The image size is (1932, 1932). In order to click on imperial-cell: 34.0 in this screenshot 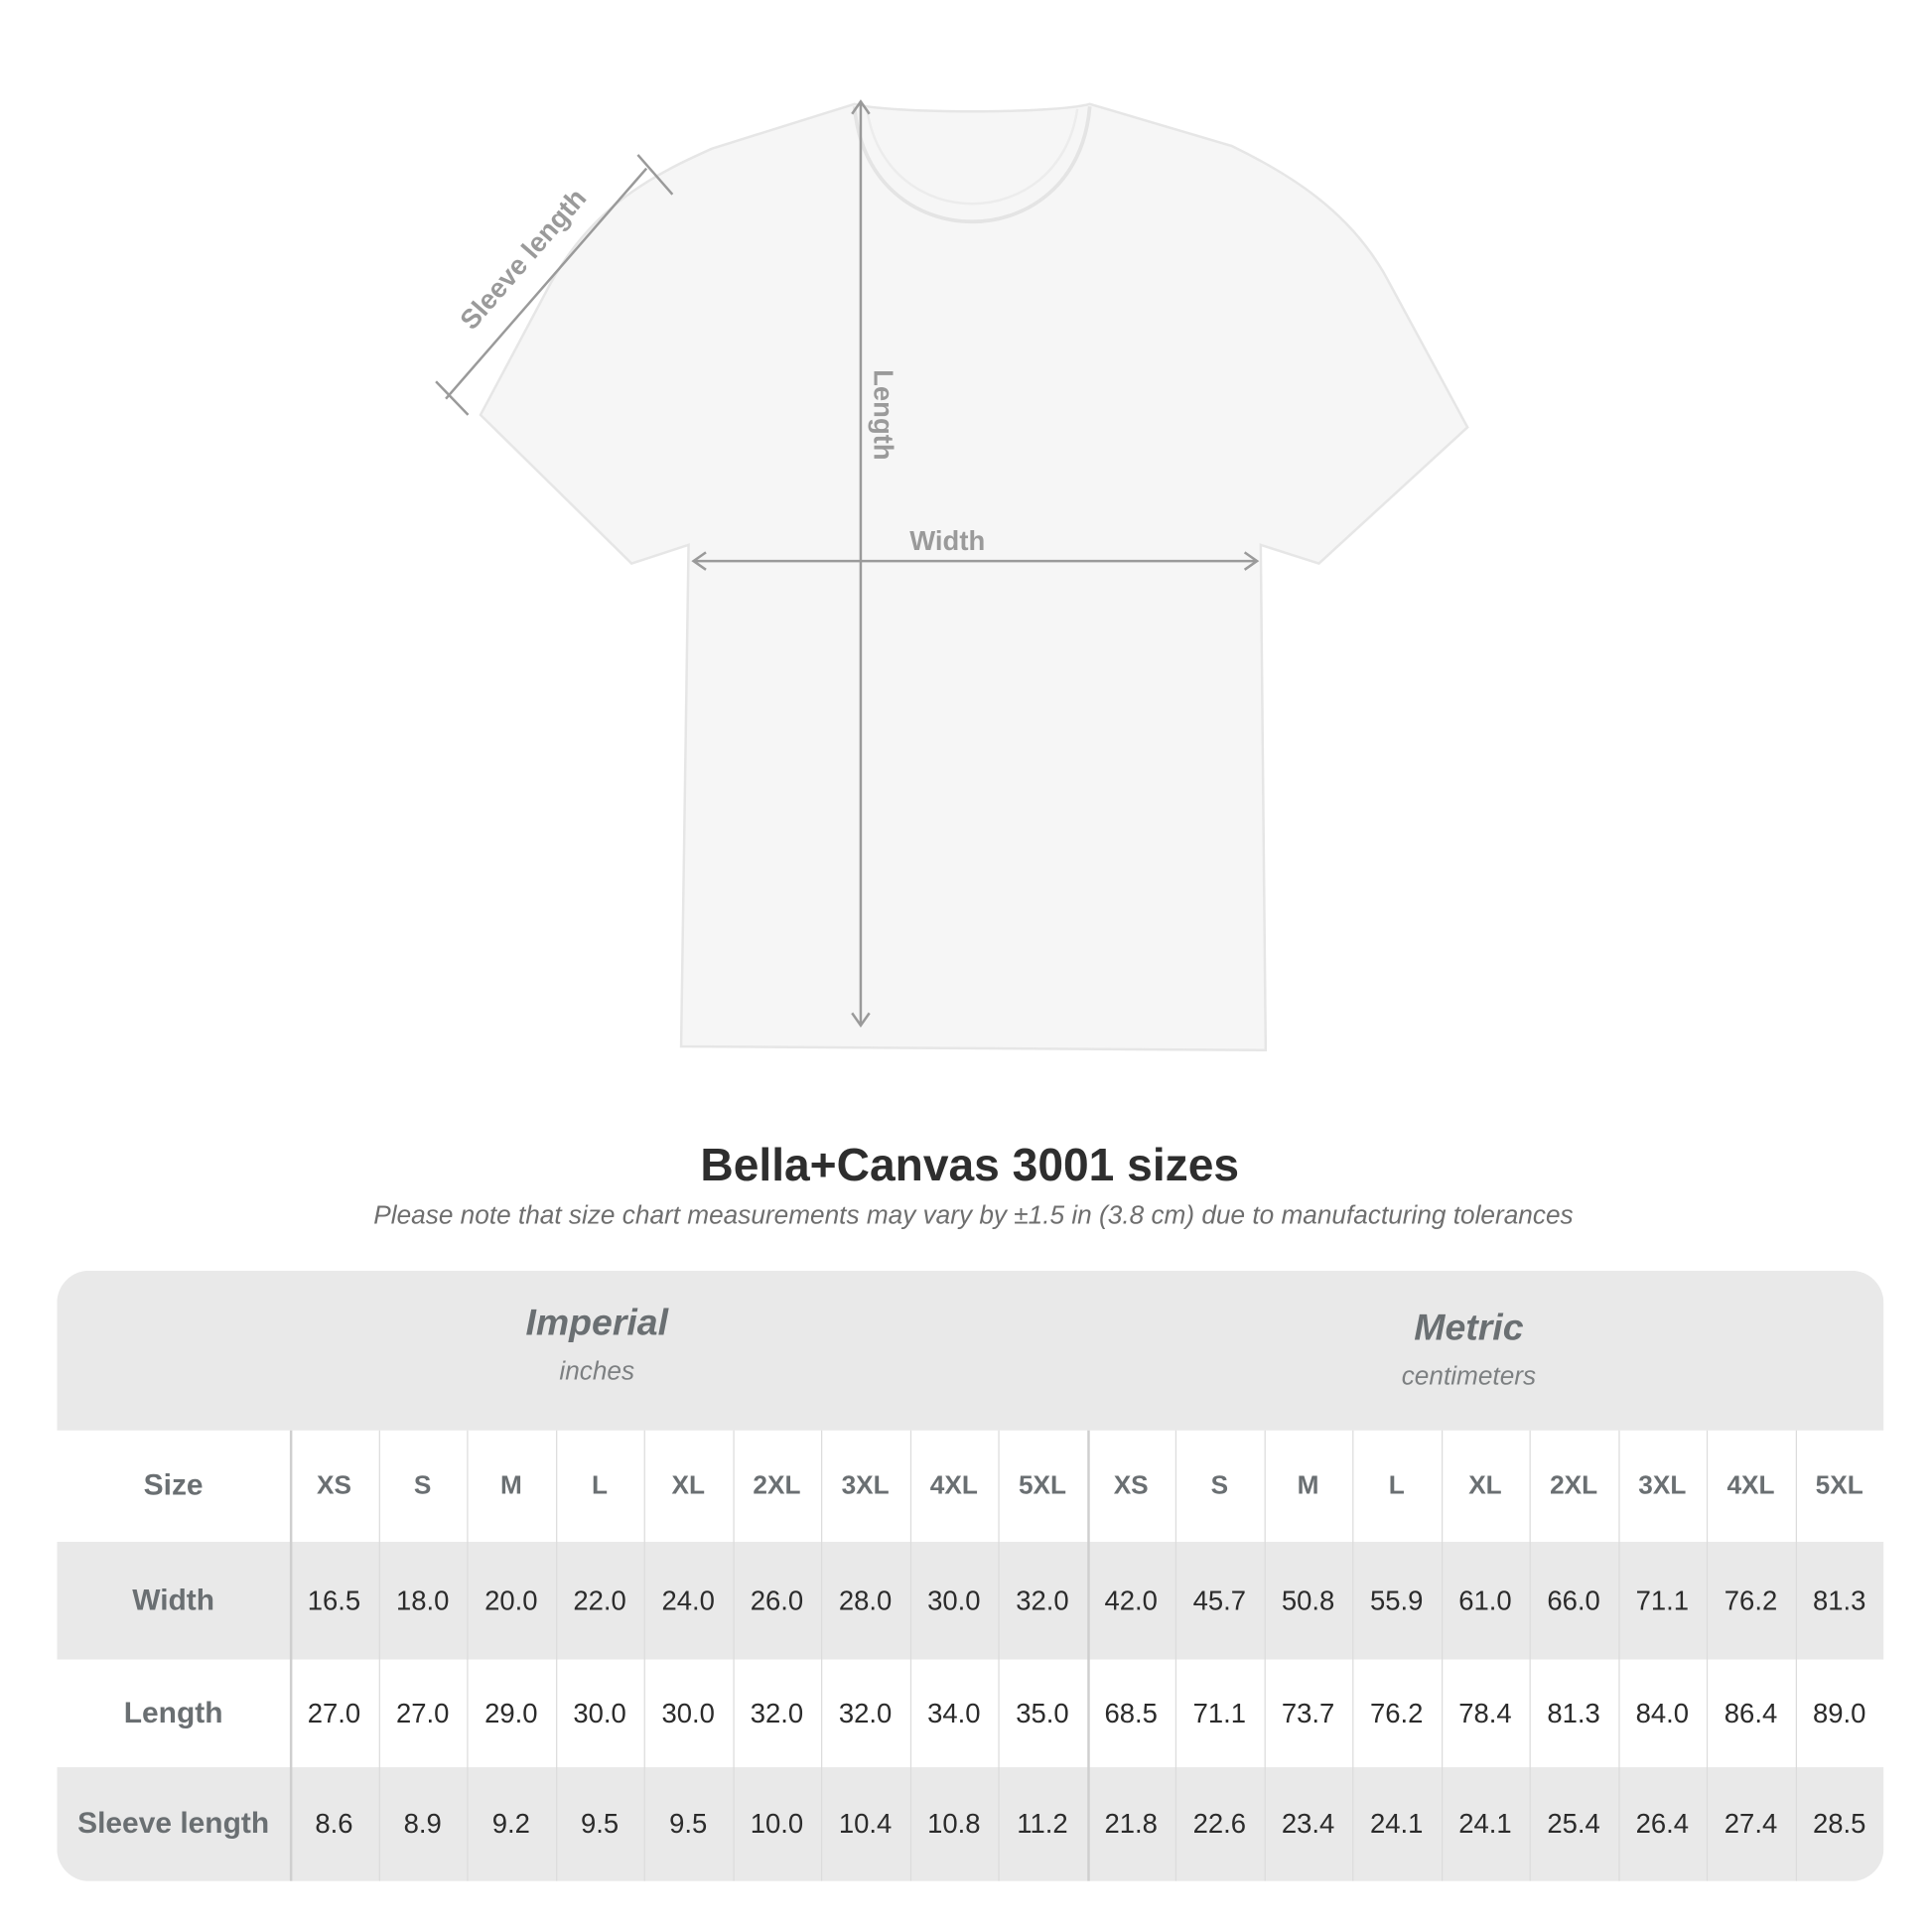, I will do `click(954, 1713)`.